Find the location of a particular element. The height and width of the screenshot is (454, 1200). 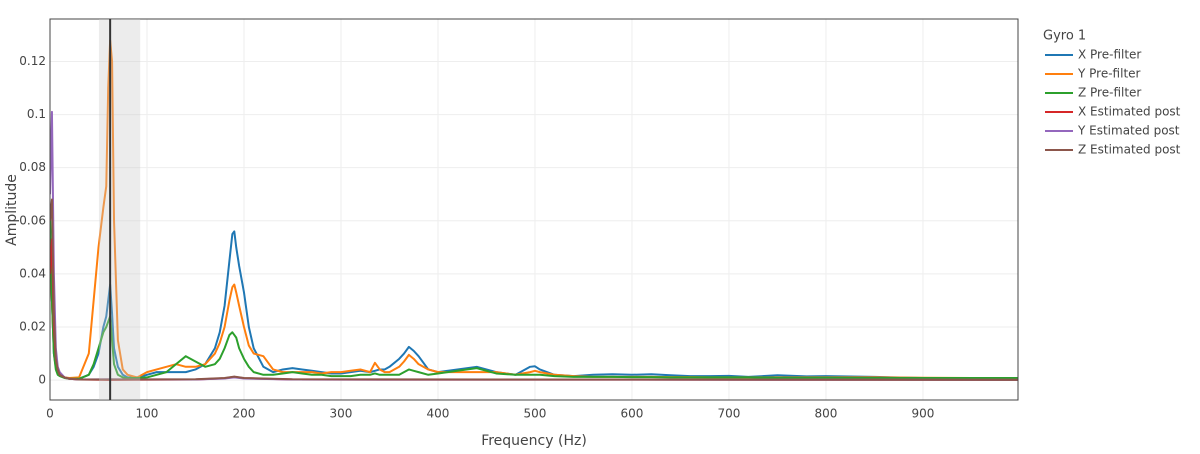

x-tick-label: 600 is located at coordinates (632, 414).